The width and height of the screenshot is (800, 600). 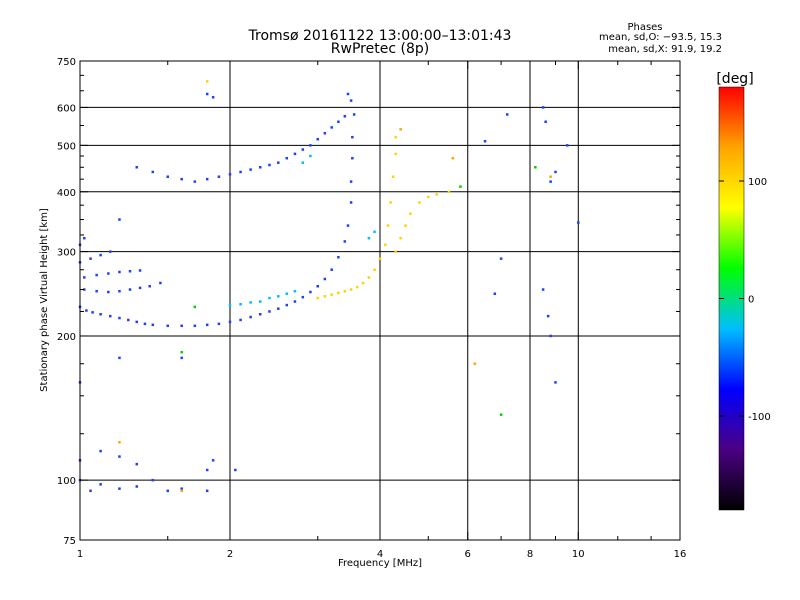 What do you see at coordinates (66, 146) in the screenshot?
I see `y-tick-label: 500` at bounding box center [66, 146].